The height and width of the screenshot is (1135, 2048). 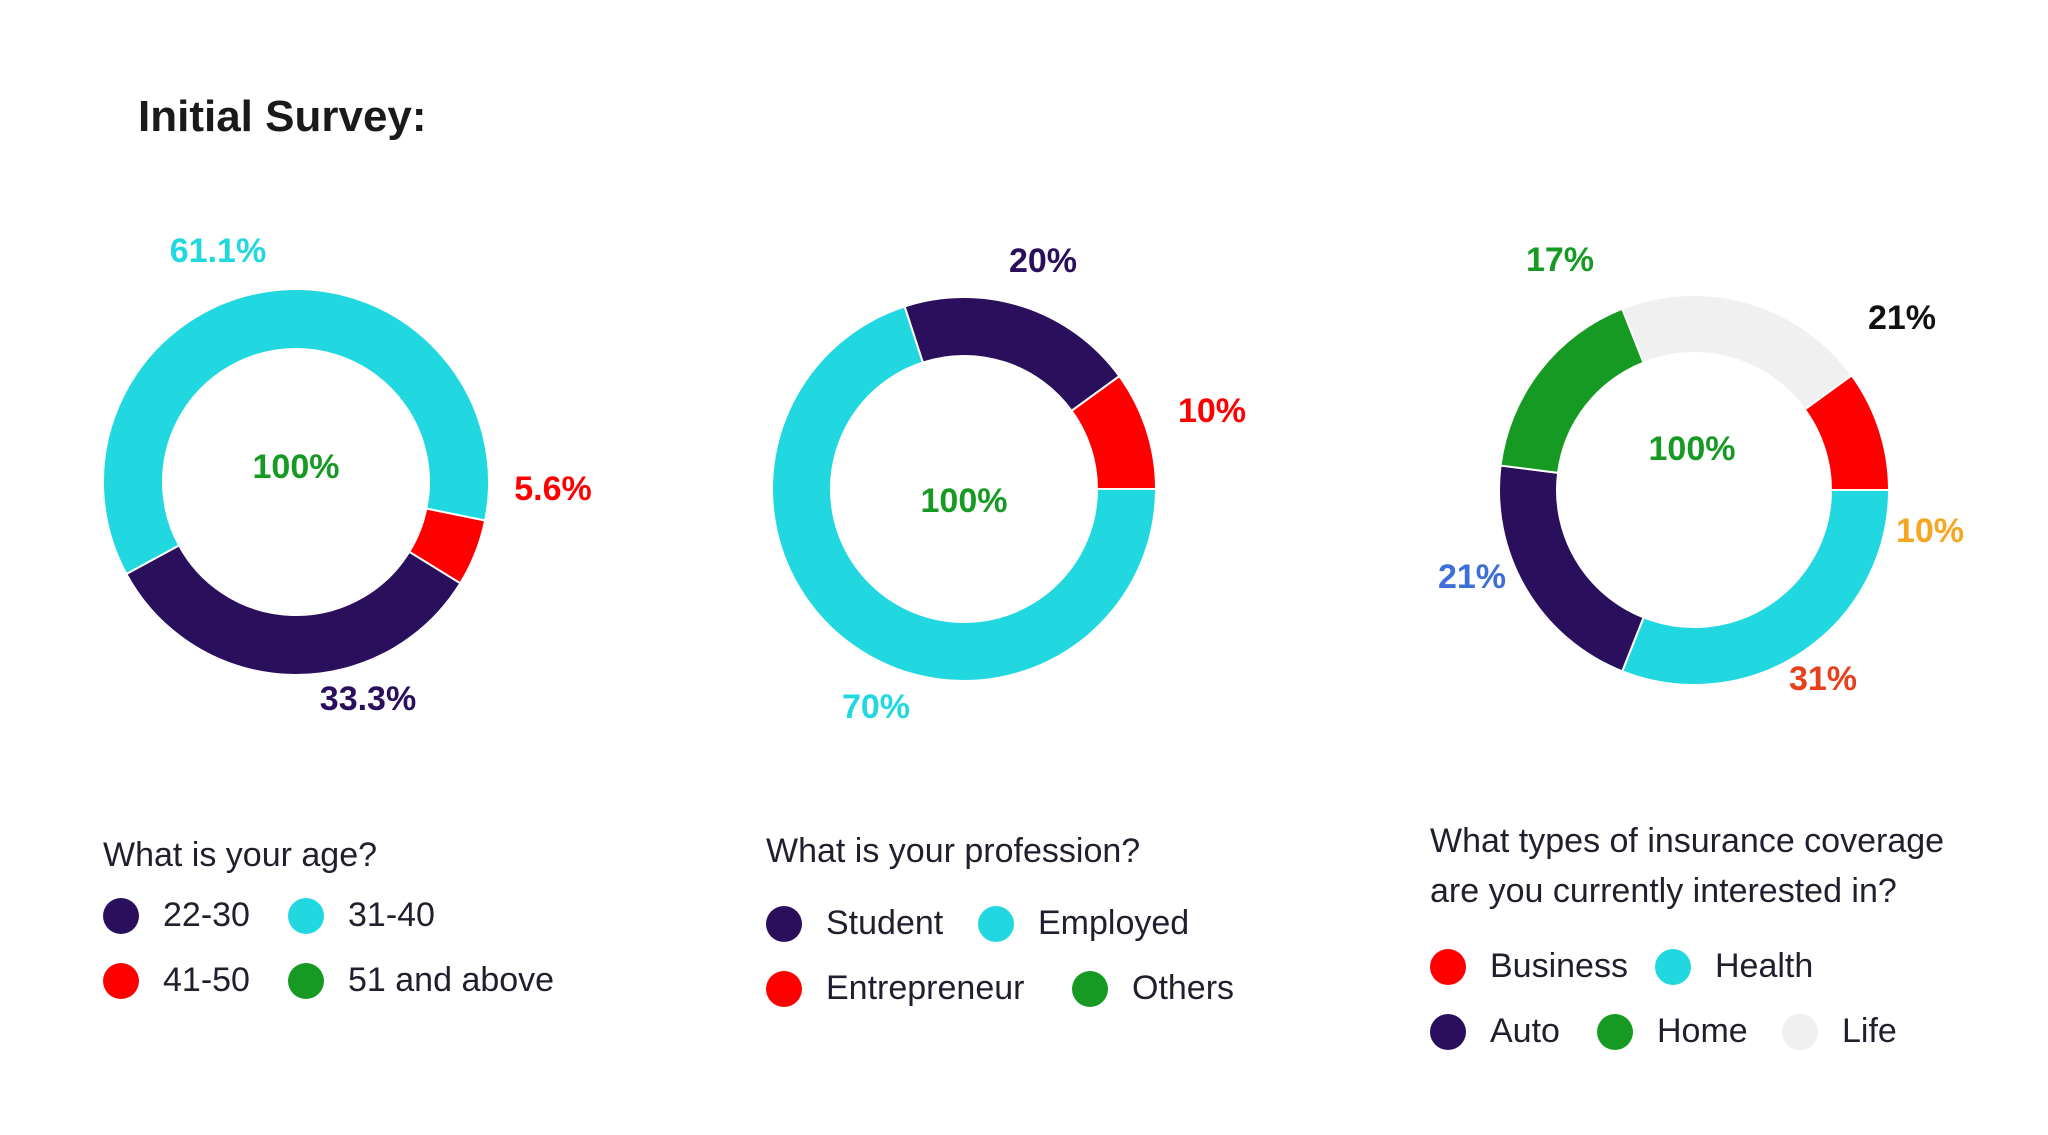 I want to click on legend-item-health: Health, so click(x=1734, y=966).